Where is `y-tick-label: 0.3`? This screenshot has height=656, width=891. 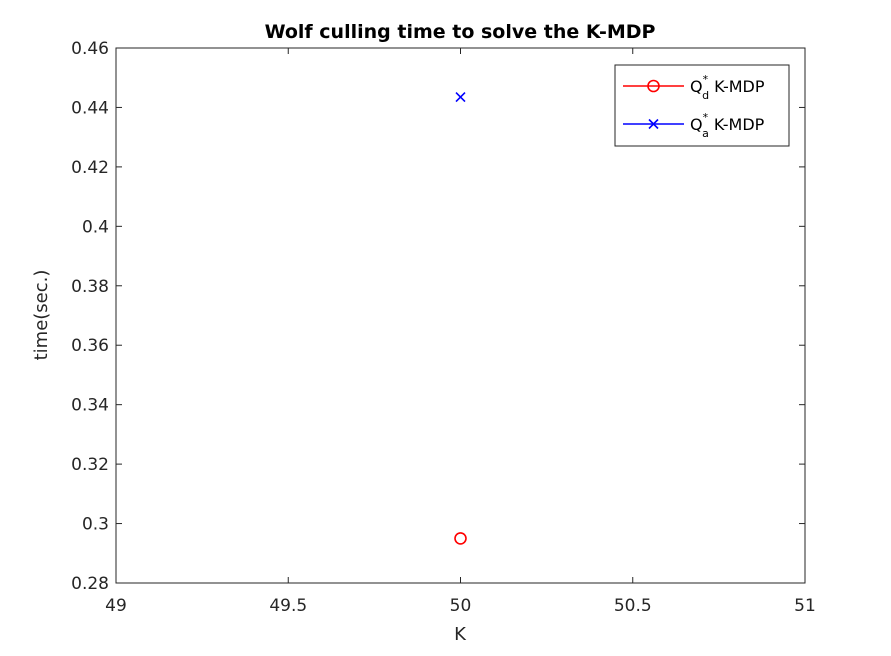 y-tick-label: 0.3 is located at coordinates (95, 525).